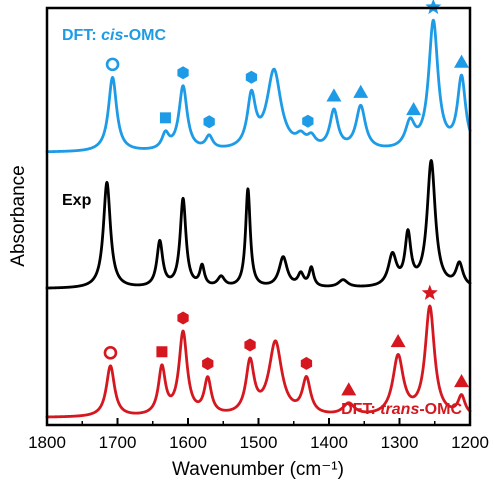 This screenshot has height=487, width=494. What do you see at coordinates (18, 215) in the screenshot?
I see `y-axis-title: Absorbance` at bounding box center [18, 215].